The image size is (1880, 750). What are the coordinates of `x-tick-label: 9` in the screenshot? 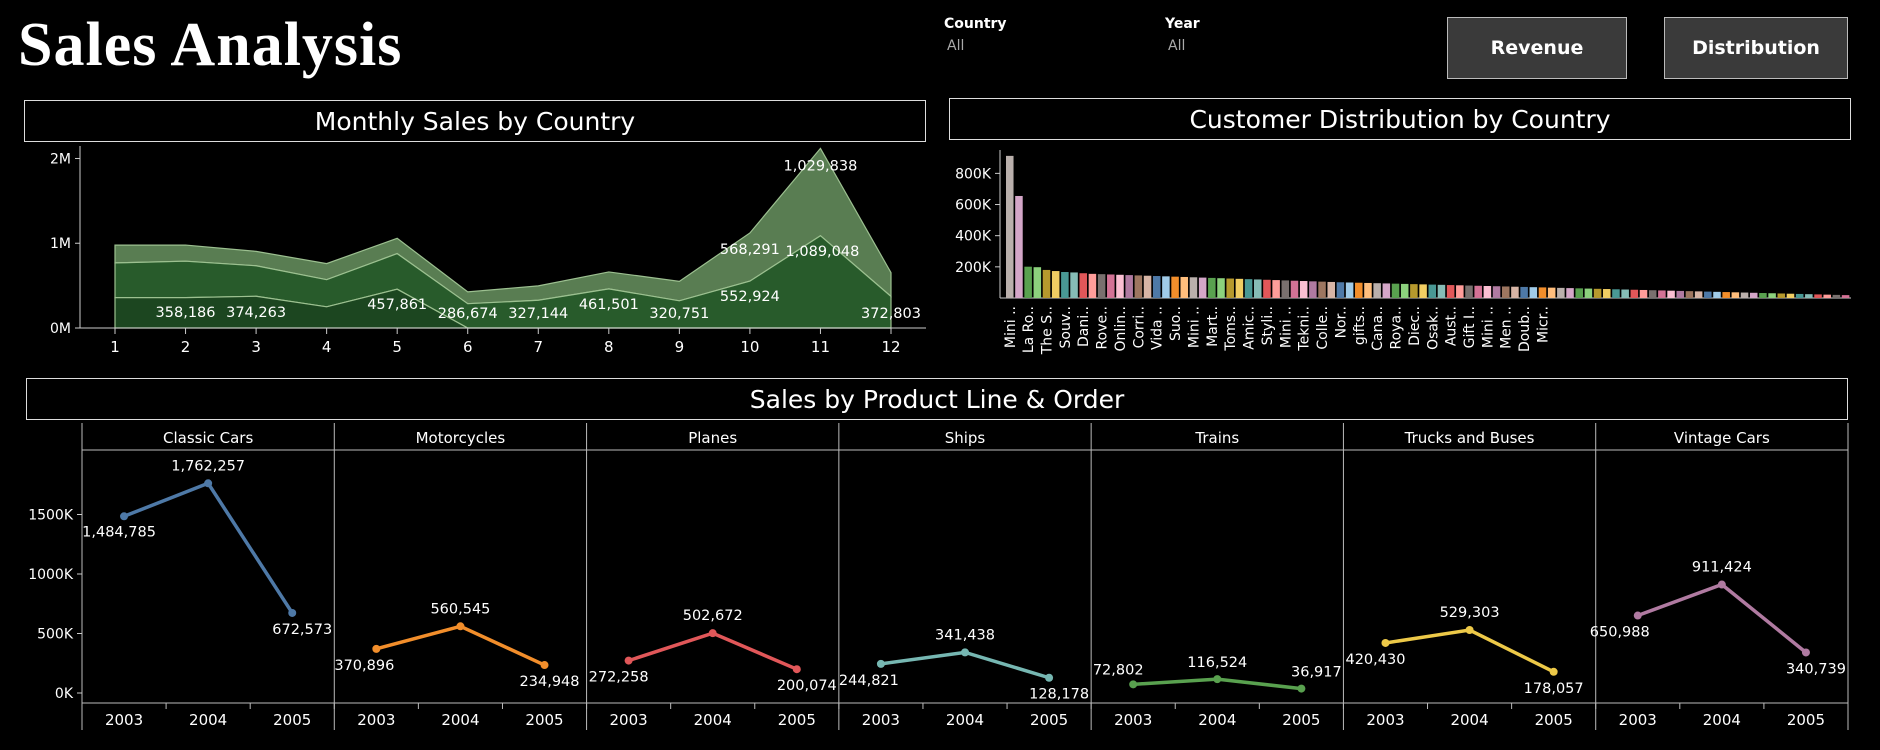 It's located at (680, 347).